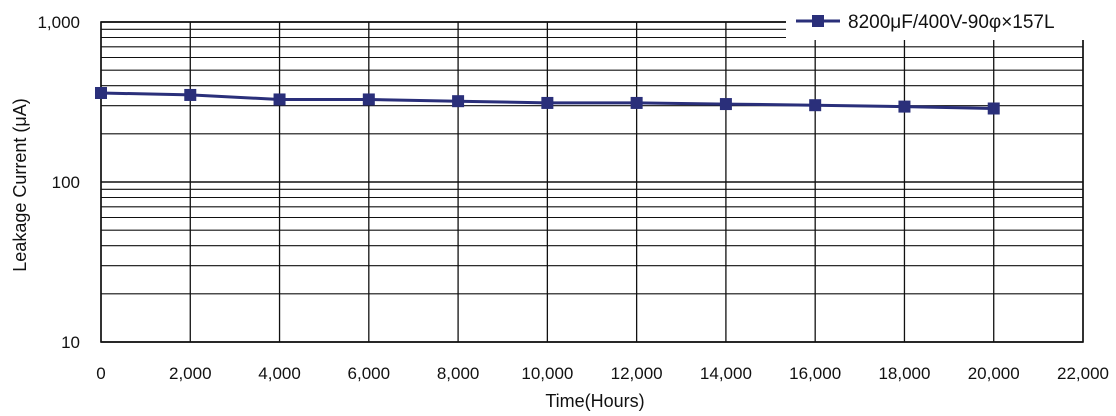 This screenshot has width=1116, height=416. Describe the element at coordinates (951, 22) in the screenshot. I see `legend-label: 8200μF/400V-90φ×157L` at that location.